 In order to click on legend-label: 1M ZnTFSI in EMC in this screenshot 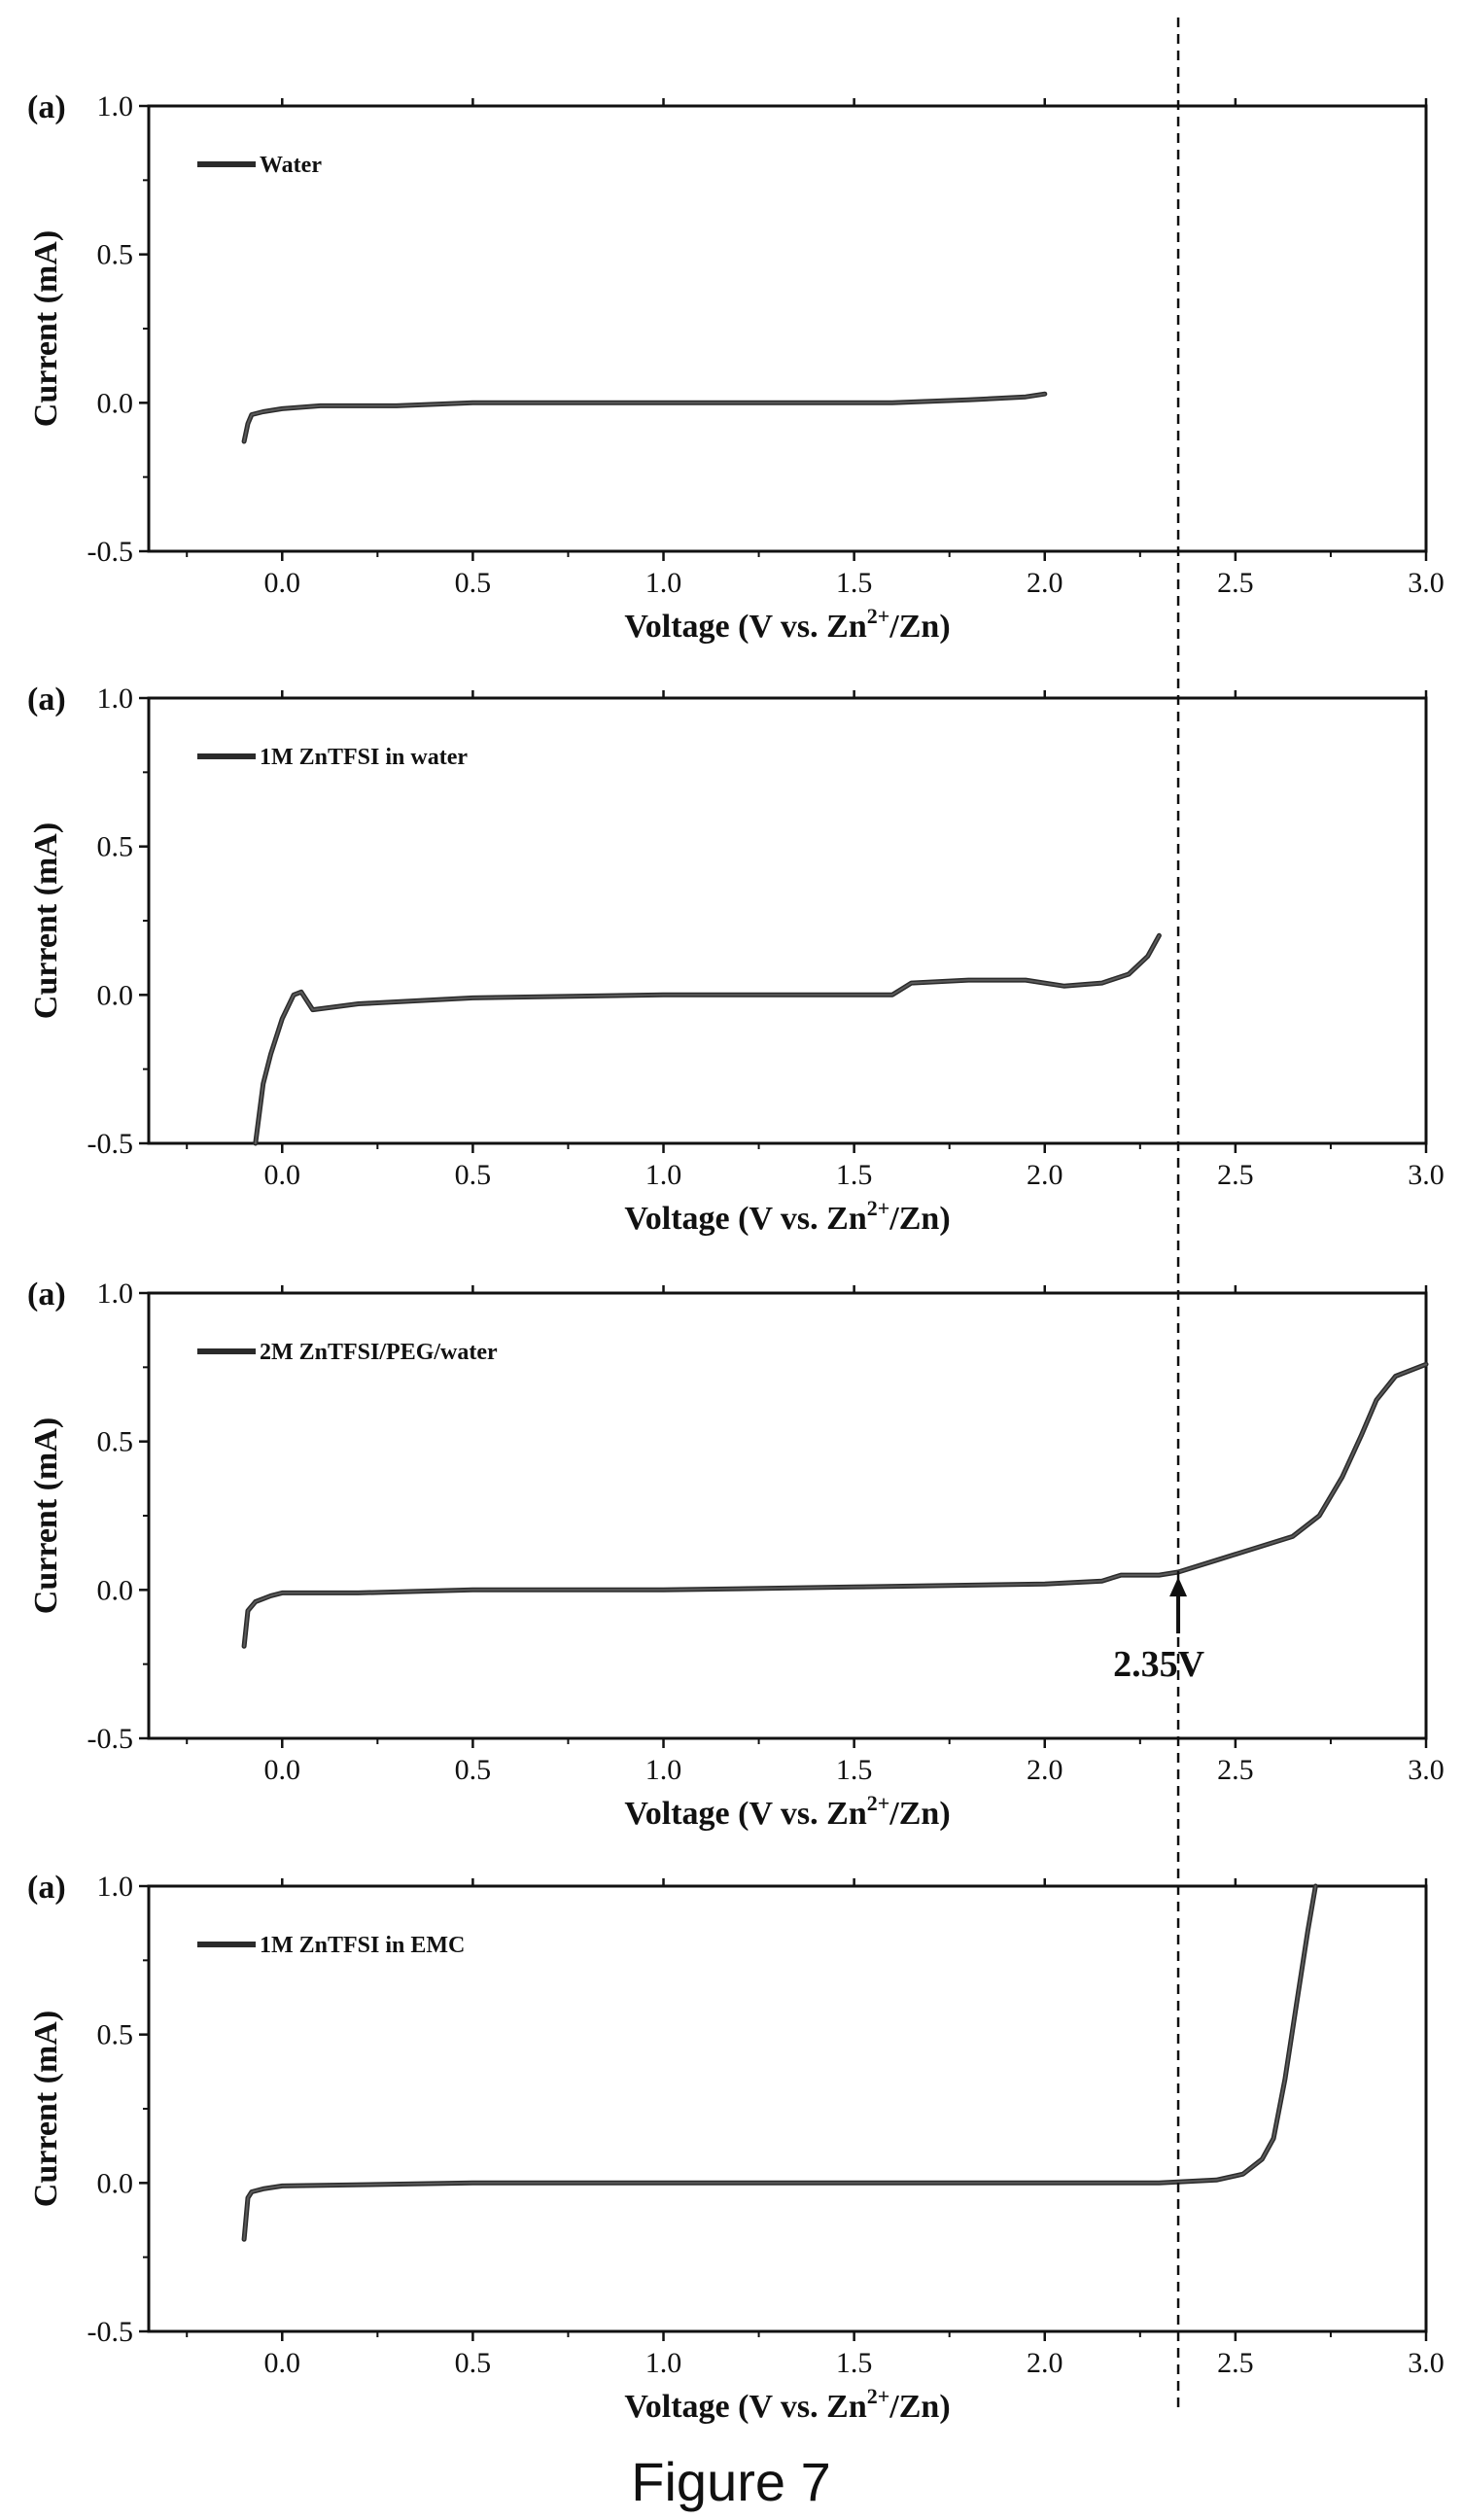, I will do `click(362, 1945)`.